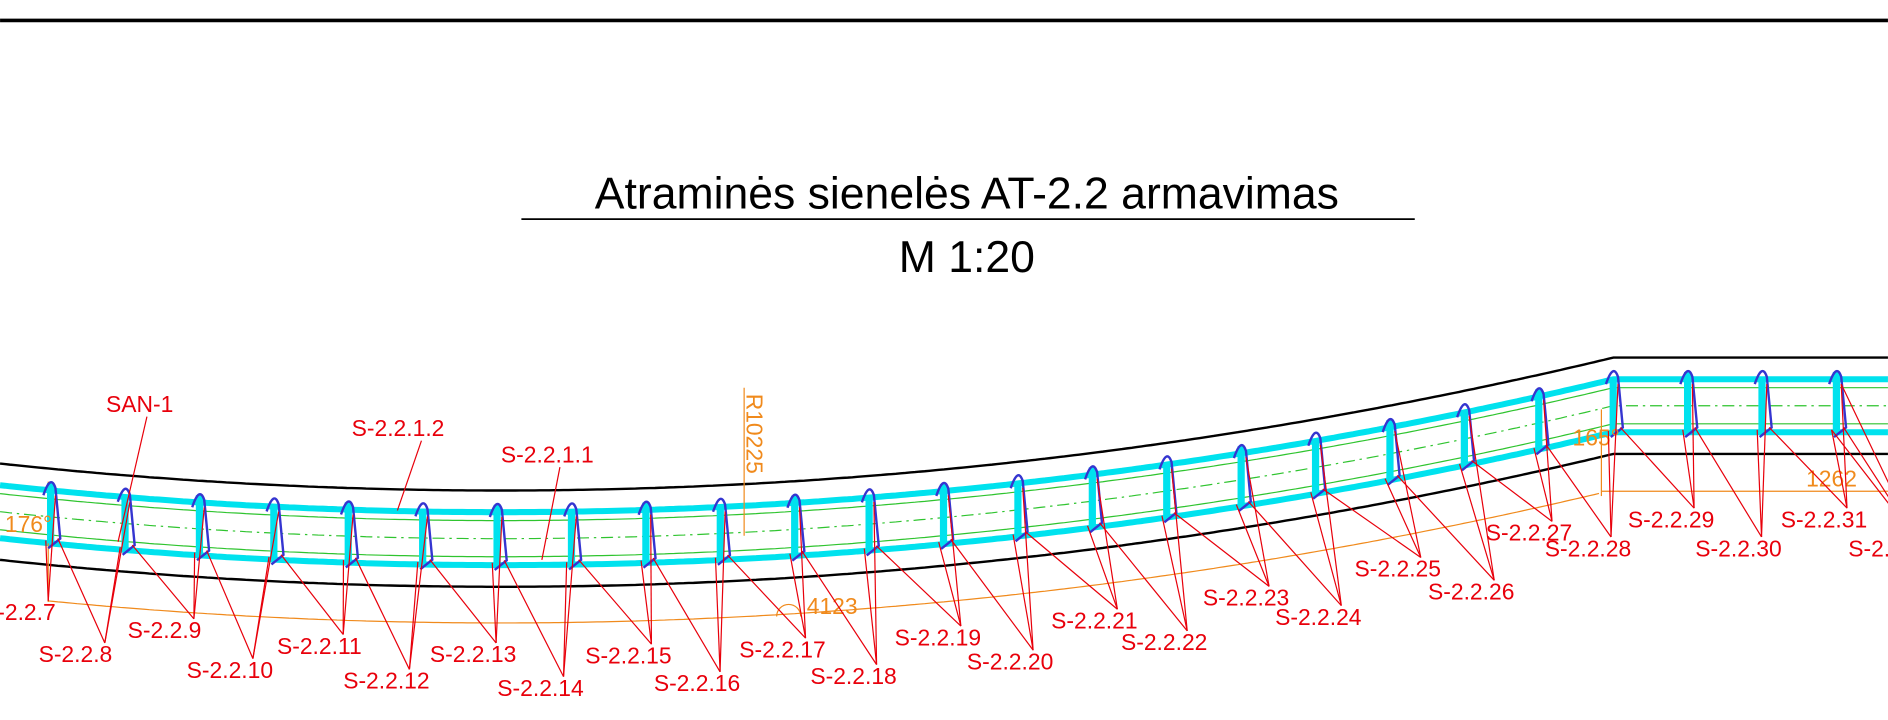  I want to click on angle-label: 176°, so click(28, 524).